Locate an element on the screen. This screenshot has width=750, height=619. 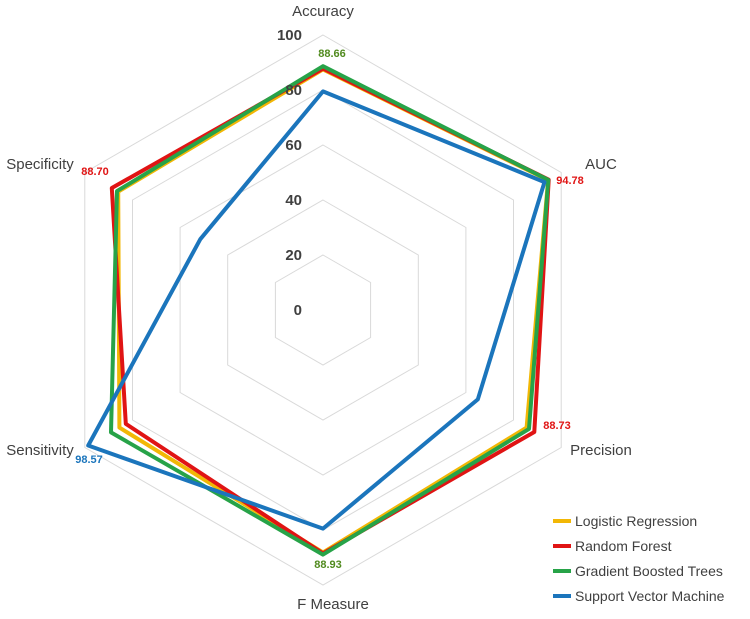
legend-item-gradient-boosted-trees: Gradient Boosted Trees is located at coordinates (638, 570).